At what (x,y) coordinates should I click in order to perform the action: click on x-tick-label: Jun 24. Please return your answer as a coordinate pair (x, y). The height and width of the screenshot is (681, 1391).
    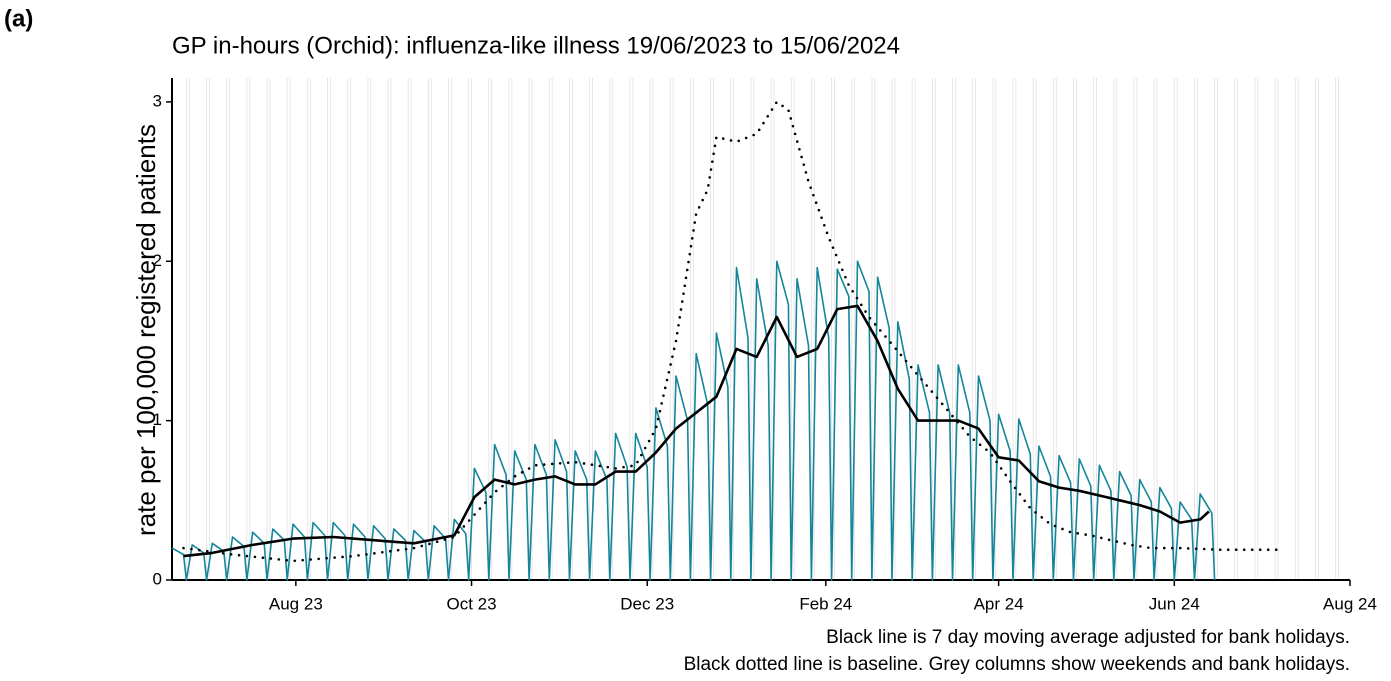
    Looking at the image, I should click on (1174, 603).